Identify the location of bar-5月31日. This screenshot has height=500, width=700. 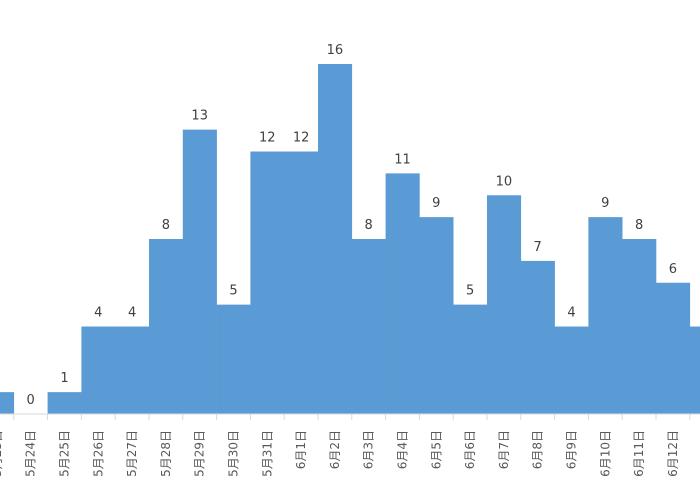
(267, 282).